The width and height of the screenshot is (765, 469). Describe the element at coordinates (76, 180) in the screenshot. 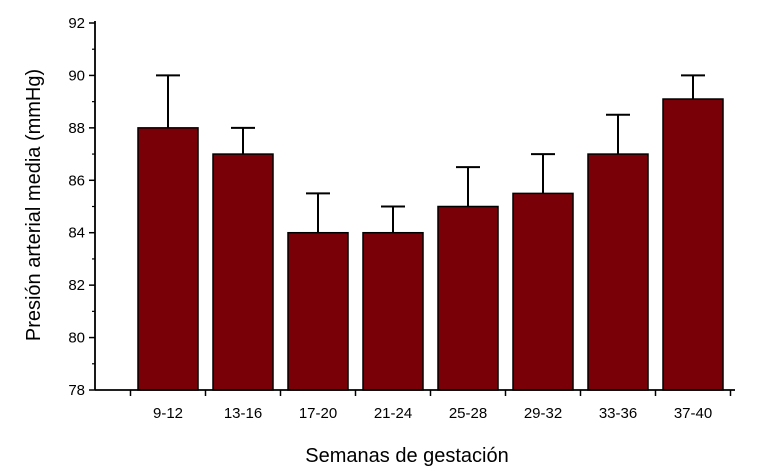

I see `y-tick-label: 86` at that location.